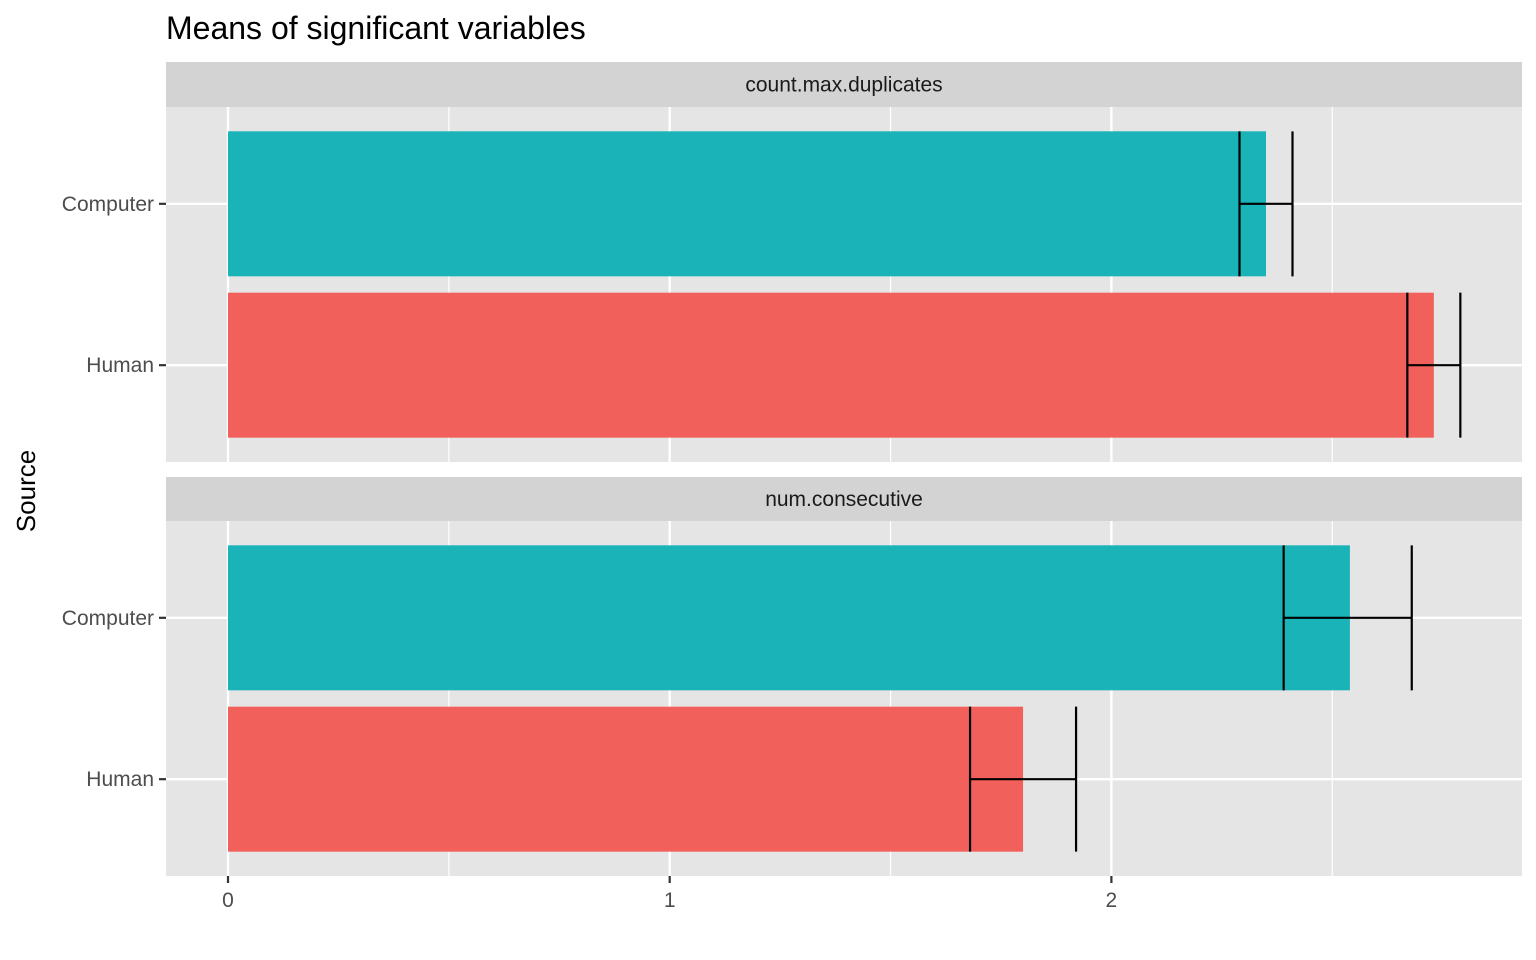 The height and width of the screenshot is (960, 1536). What do you see at coordinates (1112, 900) in the screenshot?
I see `x-tick-label: 2` at bounding box center [1112, 900].